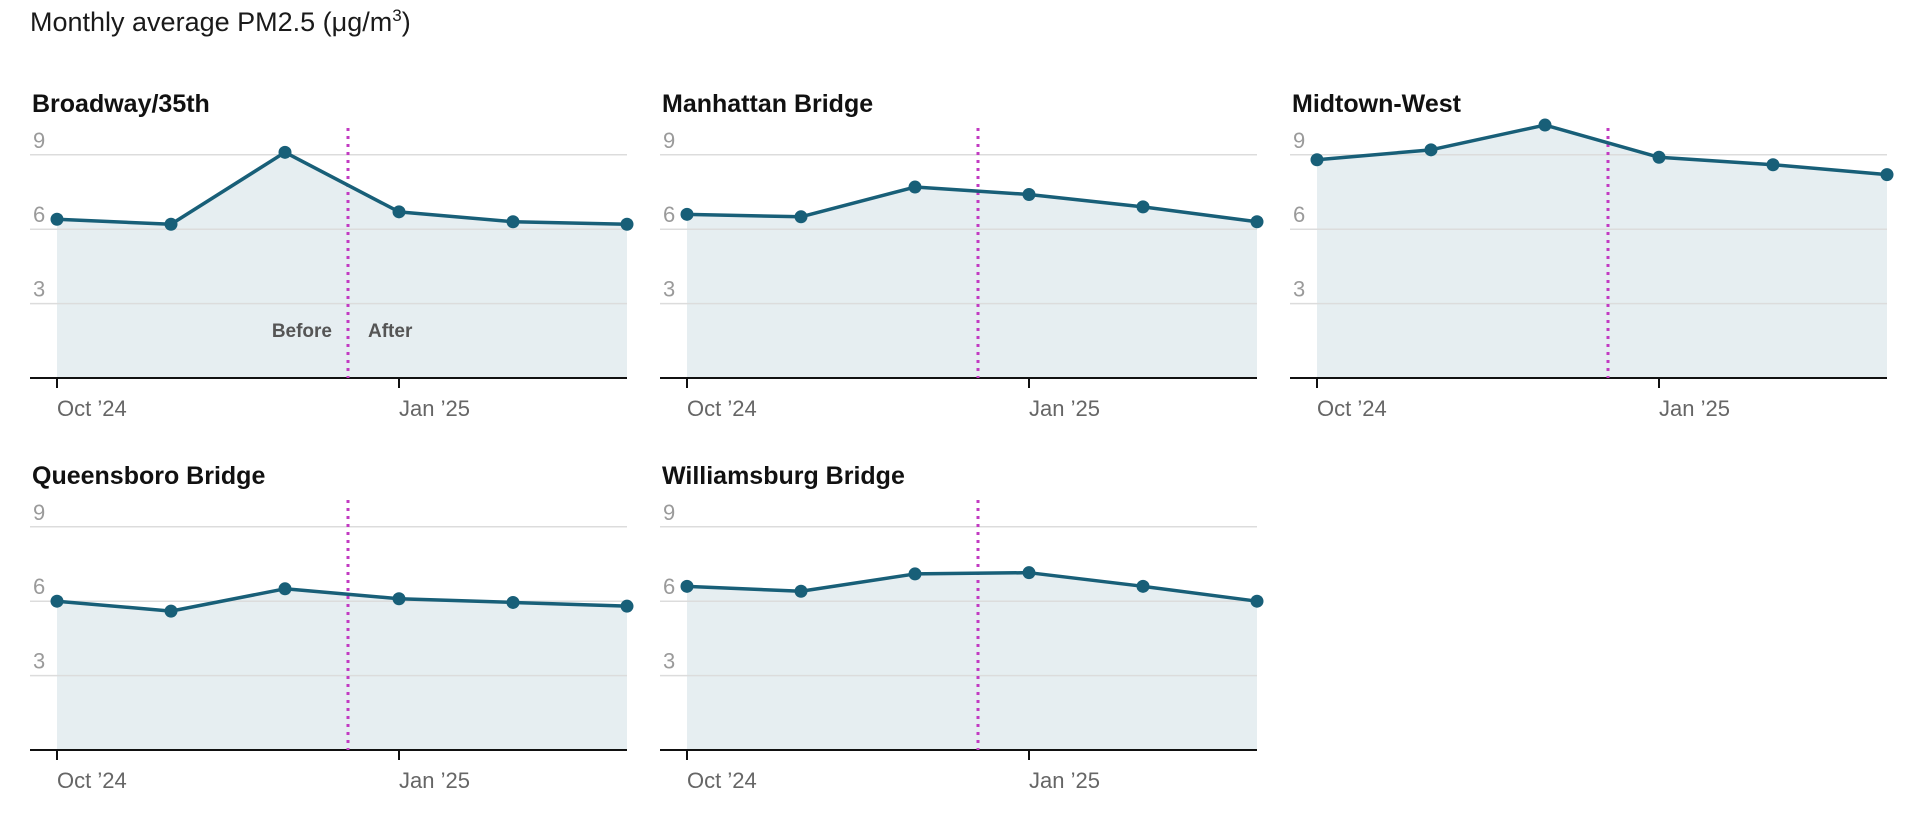  I want to click on chart-title-text: Monthly average PM2.5 (μg/m, so click(211, 22).